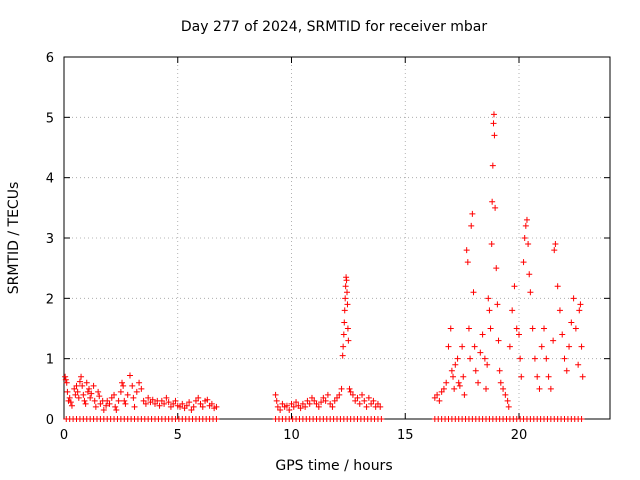 Image resolution: width=640 pixels, height=480 pixels. Describe the element at coordinates (50, 118) in the screenshot. I see `y-tick-label: 5` at that location.